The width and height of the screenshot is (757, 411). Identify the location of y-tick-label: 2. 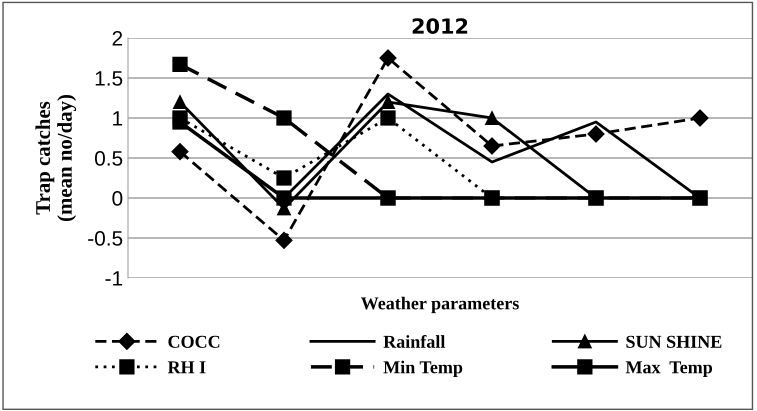
(117, 38).